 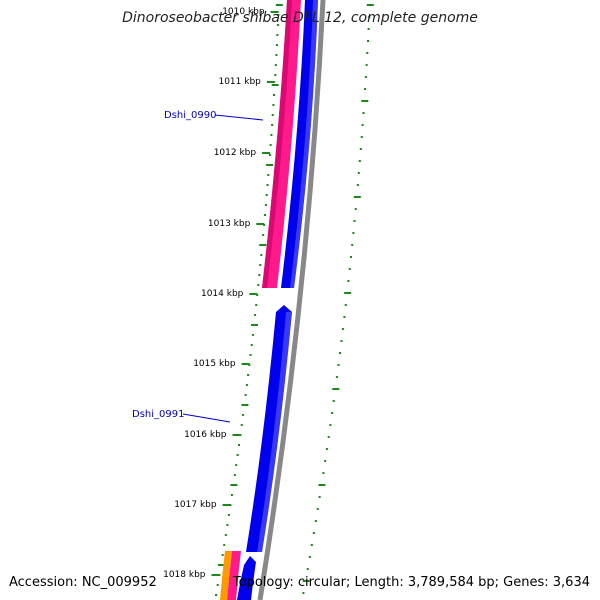 What do you see at coordinates (269, 428) in the screenshot?
I see `gene-blue-middle` at bounding box center [269, 428].